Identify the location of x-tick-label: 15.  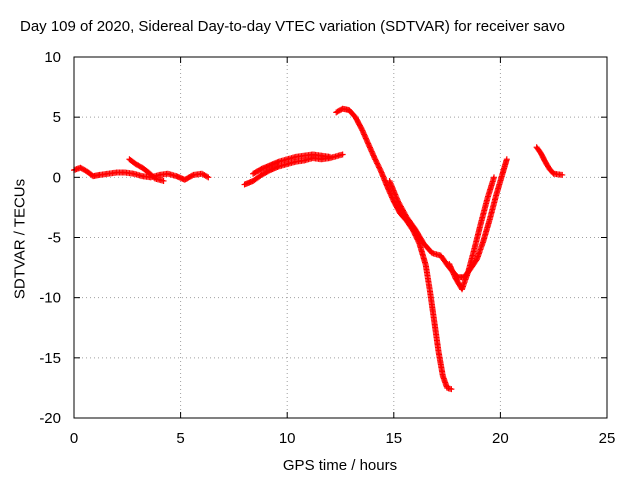
(393, 438).